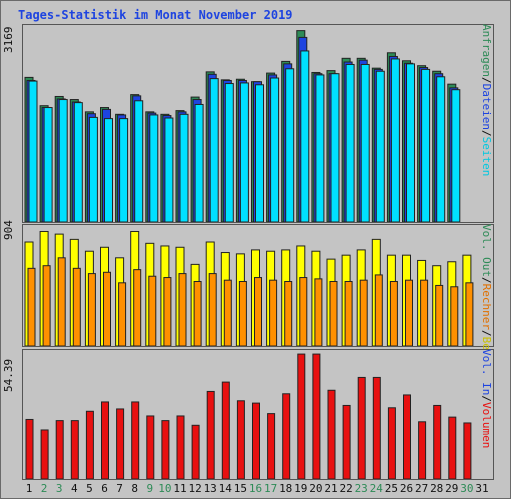 The height and width of the screenshot is (500, 512). I want to click on legend-dateien: Dateien, so click(486, 106).